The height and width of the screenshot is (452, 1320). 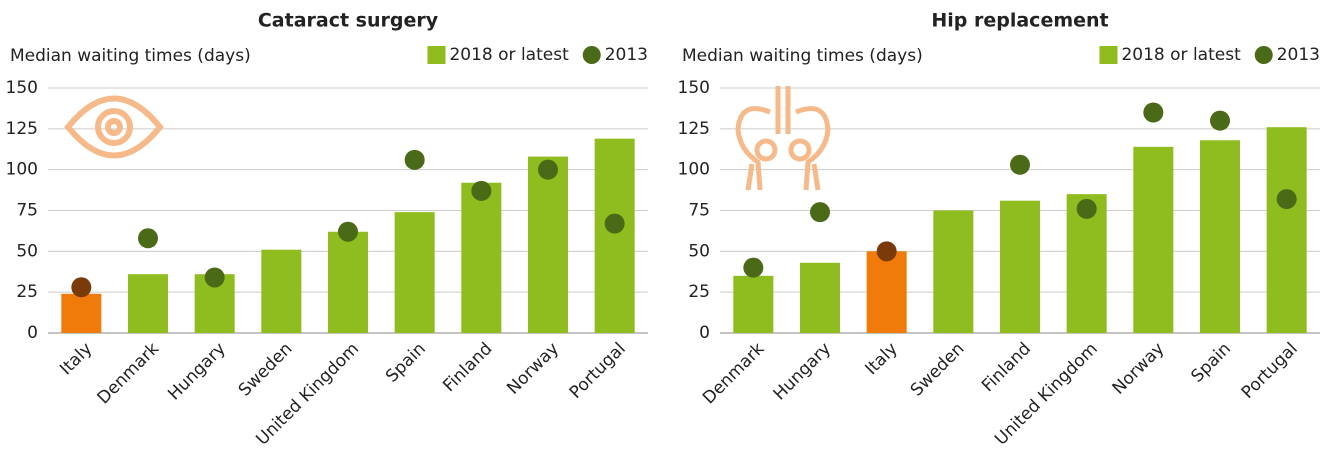 What do you see at coordinates (348, 21) in the screenshot?
I see `chart-title: Cataract surgery` at bounding box center [348, 21].